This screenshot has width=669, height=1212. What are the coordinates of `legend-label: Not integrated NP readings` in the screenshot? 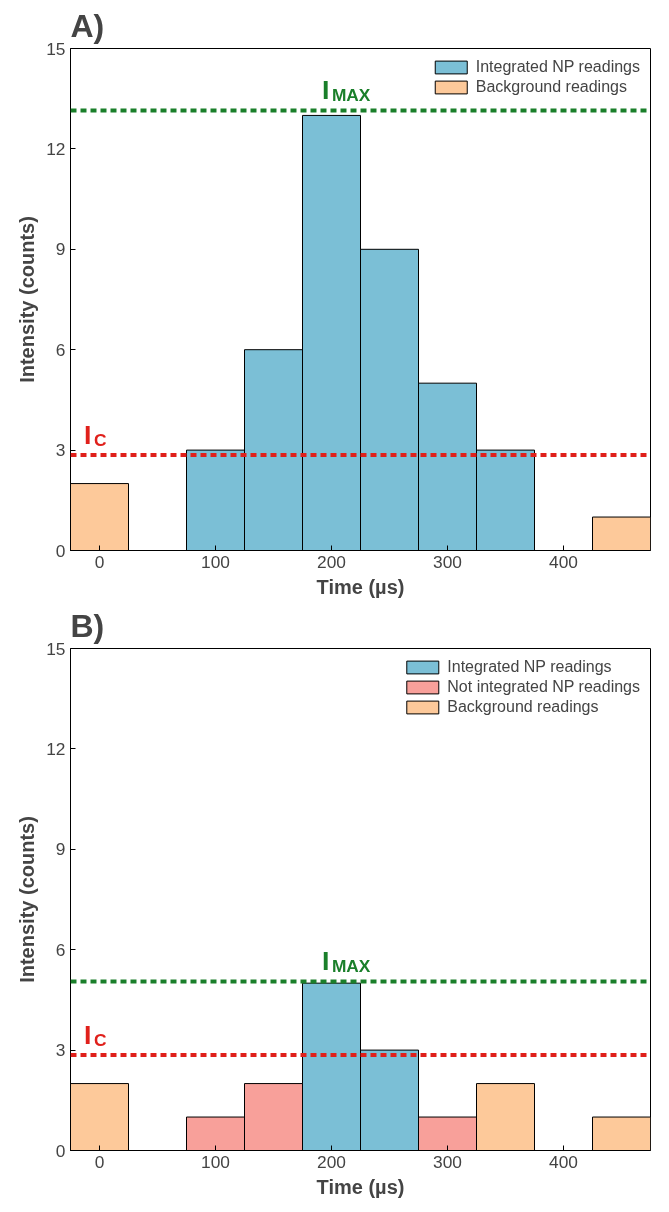 It's located at (543, 687).